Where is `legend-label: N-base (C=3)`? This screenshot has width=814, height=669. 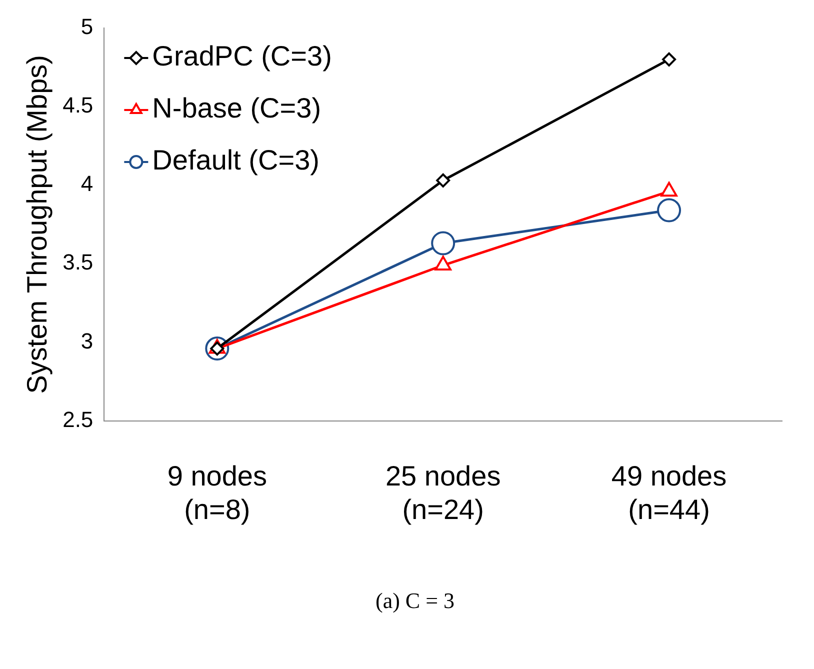
legend-label: N-base (C=3) is located at coordinates (237, 108).